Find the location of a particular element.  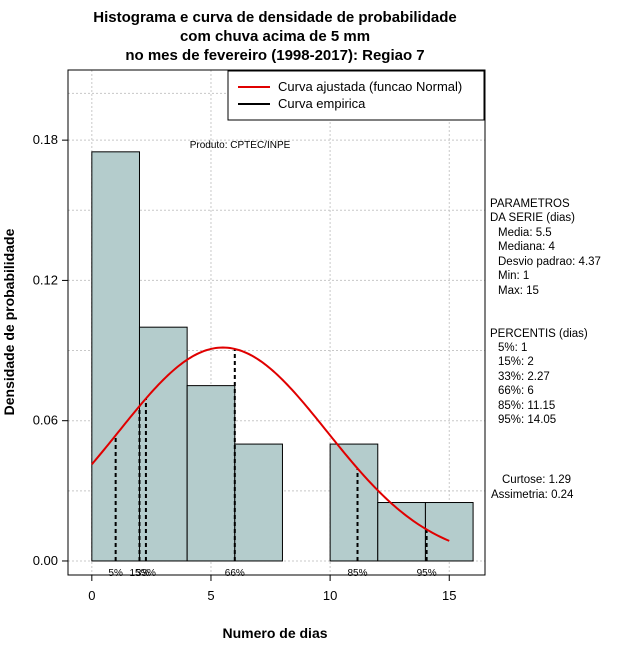

curtose-value: Curtose: 1.29 is located at coordinates (536, 480).